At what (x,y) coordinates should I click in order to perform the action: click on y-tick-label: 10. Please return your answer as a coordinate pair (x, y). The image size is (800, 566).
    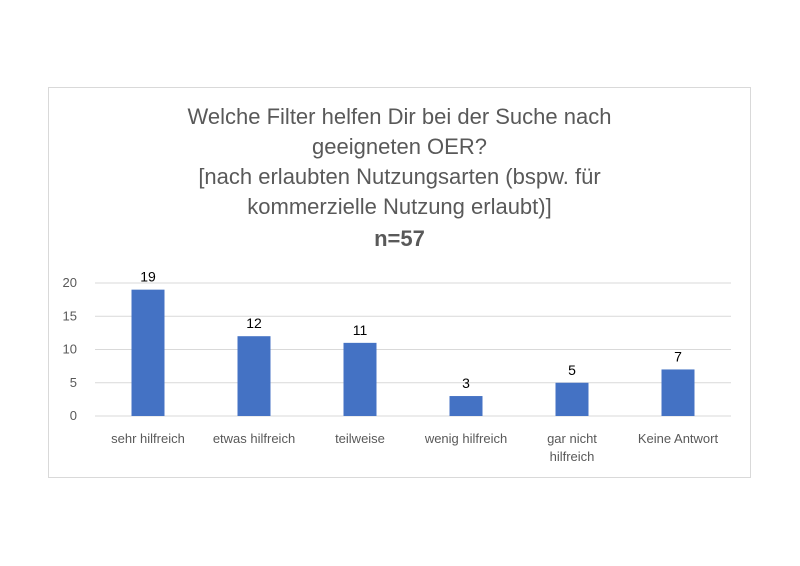
    Looking at the image, I should click on (70, 349).